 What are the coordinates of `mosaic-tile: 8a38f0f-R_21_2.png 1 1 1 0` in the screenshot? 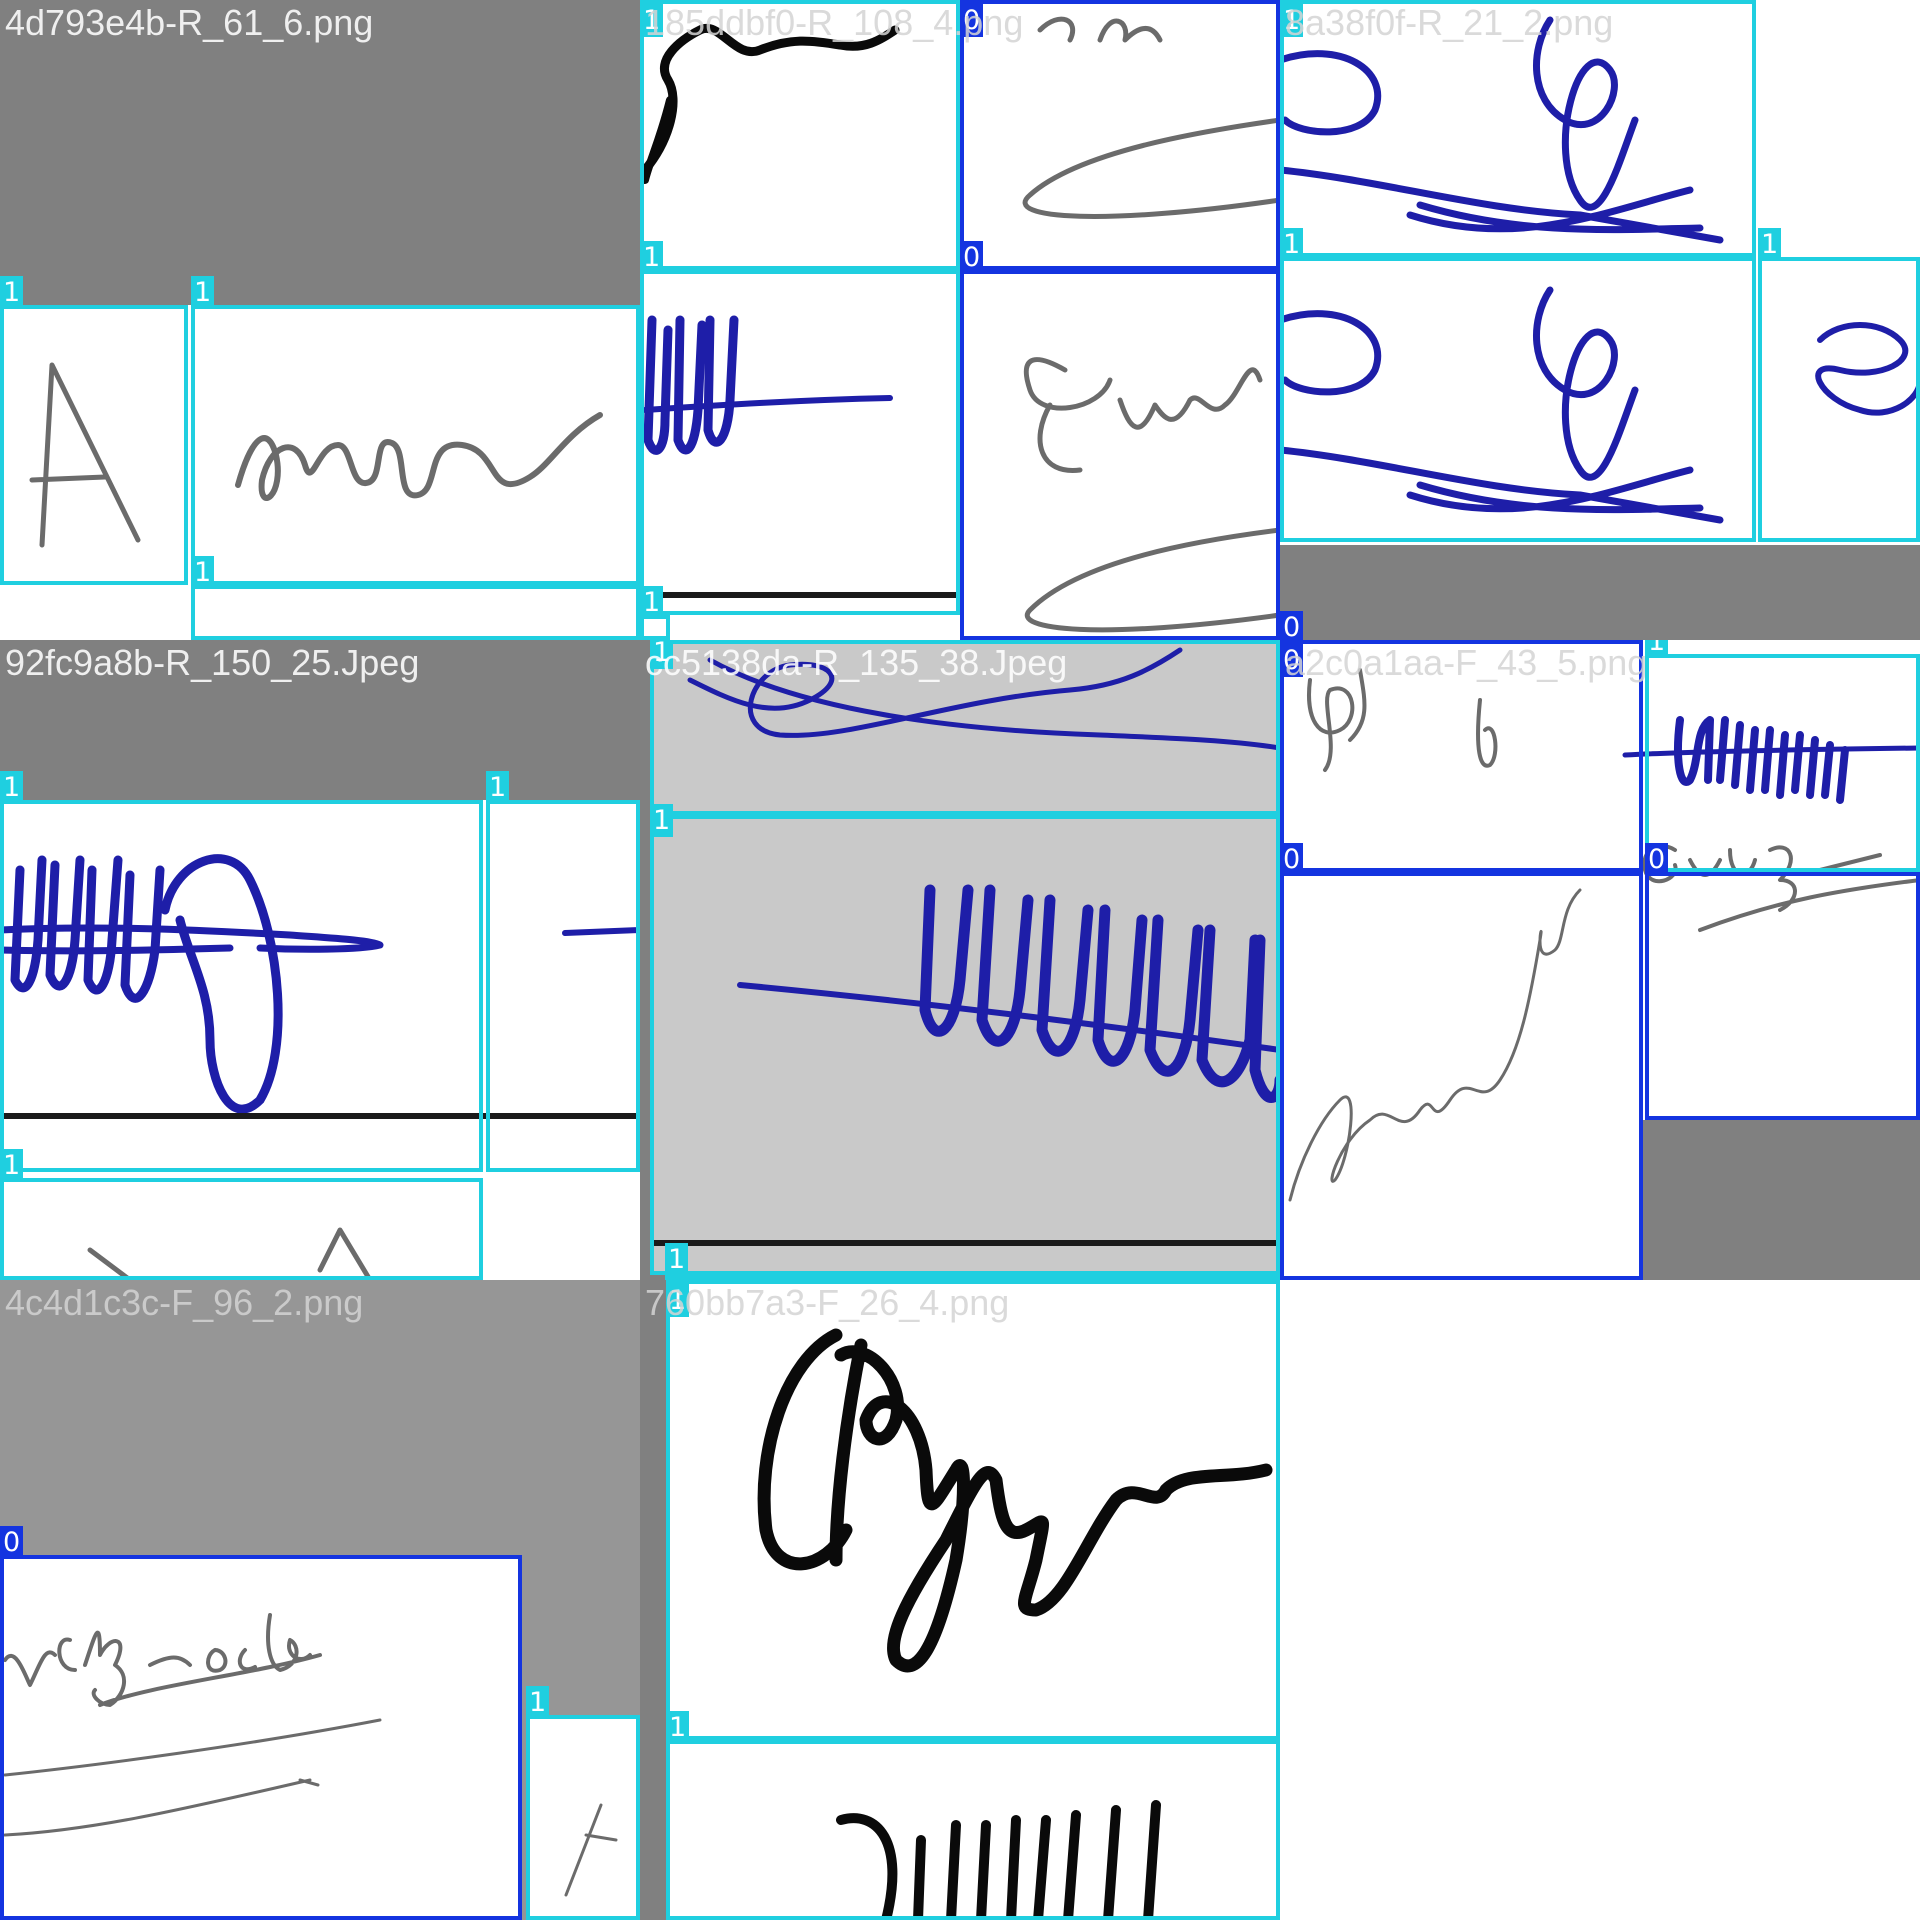 It's located at (1600, 320).